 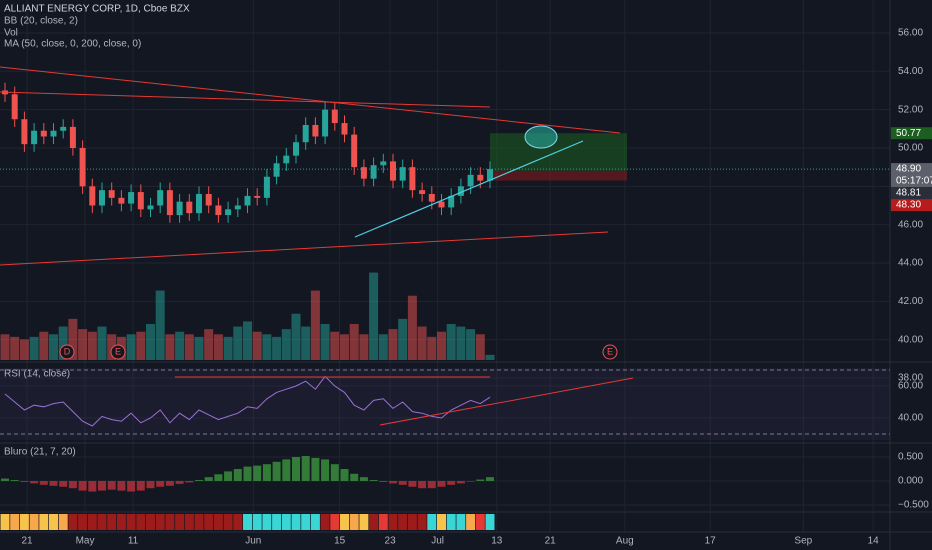 I want to click on y-tick-label: 52.00, so click(x=910, y=109).